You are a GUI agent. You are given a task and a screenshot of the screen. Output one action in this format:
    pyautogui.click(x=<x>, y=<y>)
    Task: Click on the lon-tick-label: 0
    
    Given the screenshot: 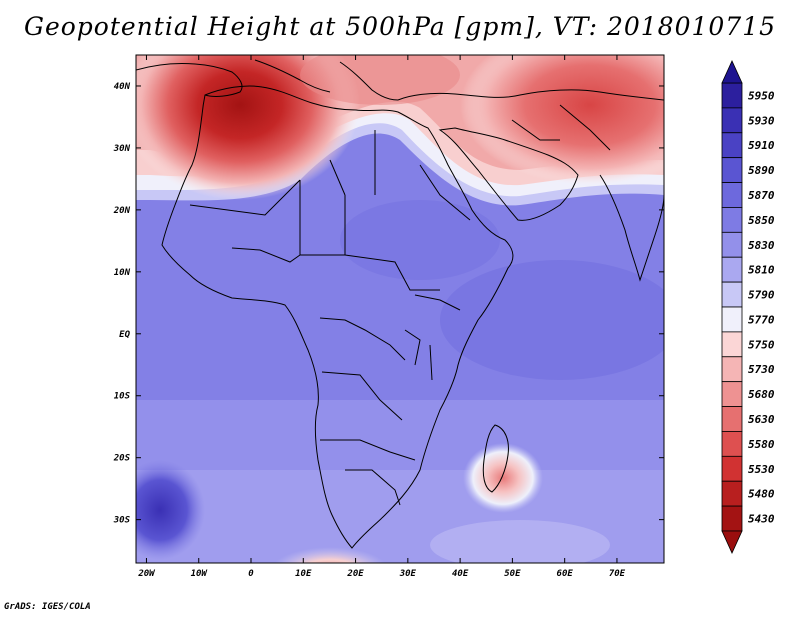 What is the action you would take?
    pyautogui.click(x=251, y=574)
    